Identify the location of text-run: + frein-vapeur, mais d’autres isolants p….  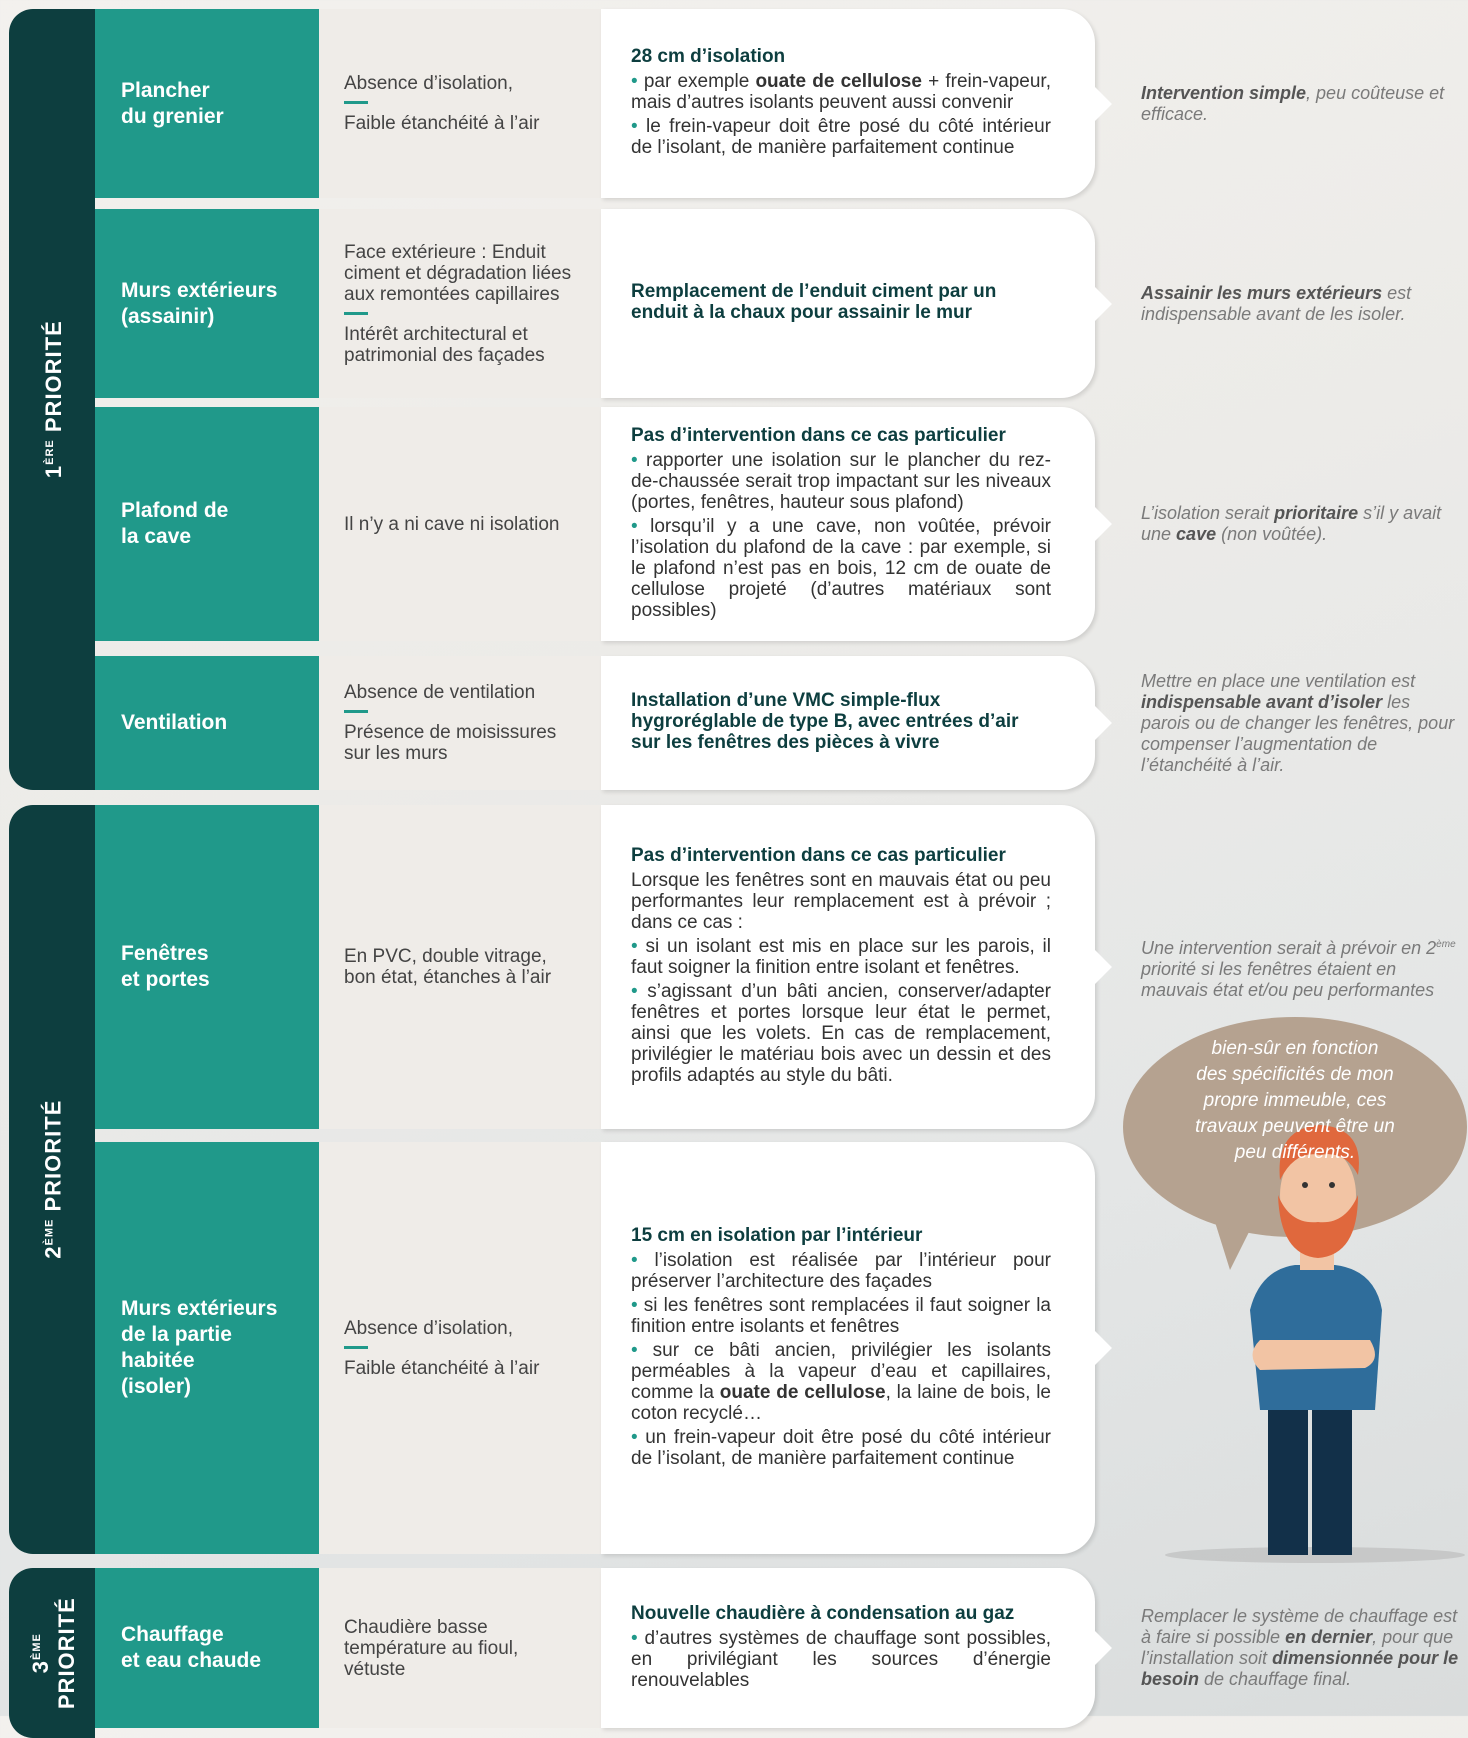
(841, 92).